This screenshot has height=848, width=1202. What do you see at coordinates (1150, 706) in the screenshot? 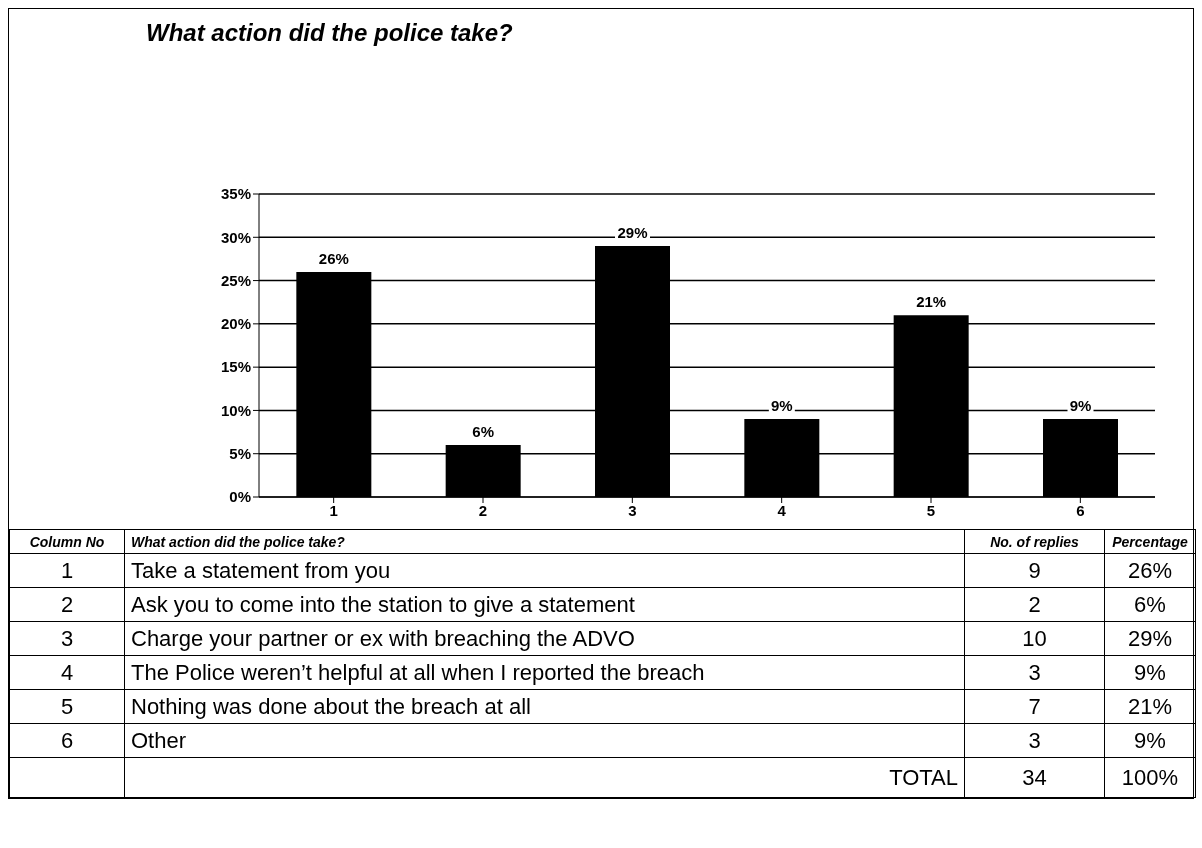
I see `text: 21%` at bounding box center [1150, 706].